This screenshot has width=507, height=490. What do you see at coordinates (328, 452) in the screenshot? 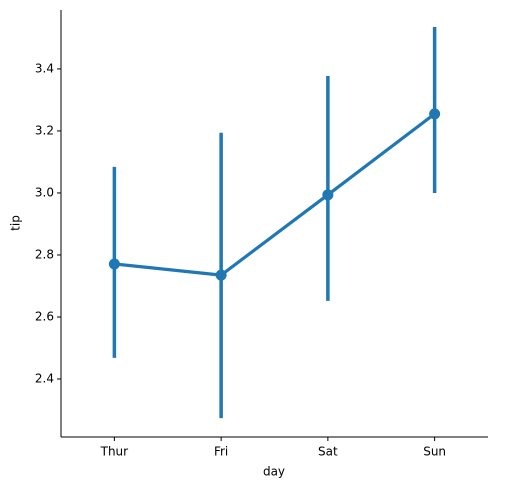
I see `x-tick-label: Sat` at bounding box center [328, 452].